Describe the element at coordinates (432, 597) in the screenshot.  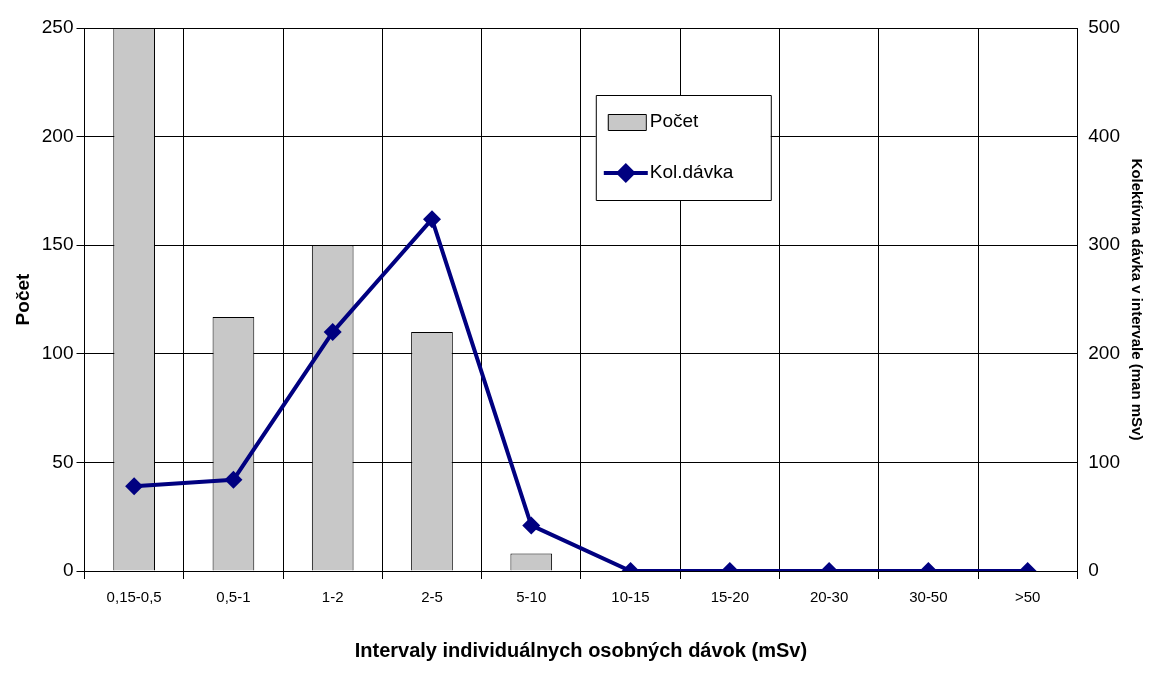
I see `x-tick-label: 2-5` at that location.